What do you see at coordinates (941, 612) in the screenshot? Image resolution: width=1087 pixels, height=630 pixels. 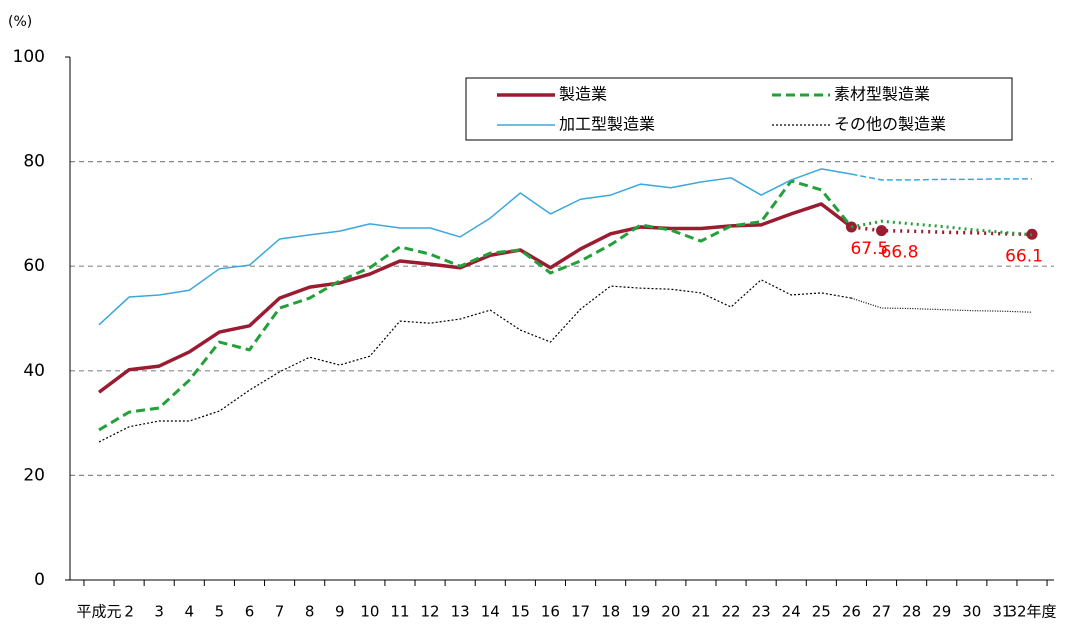 I see `x-tick-label: 29` at bounding box center [941, 612].